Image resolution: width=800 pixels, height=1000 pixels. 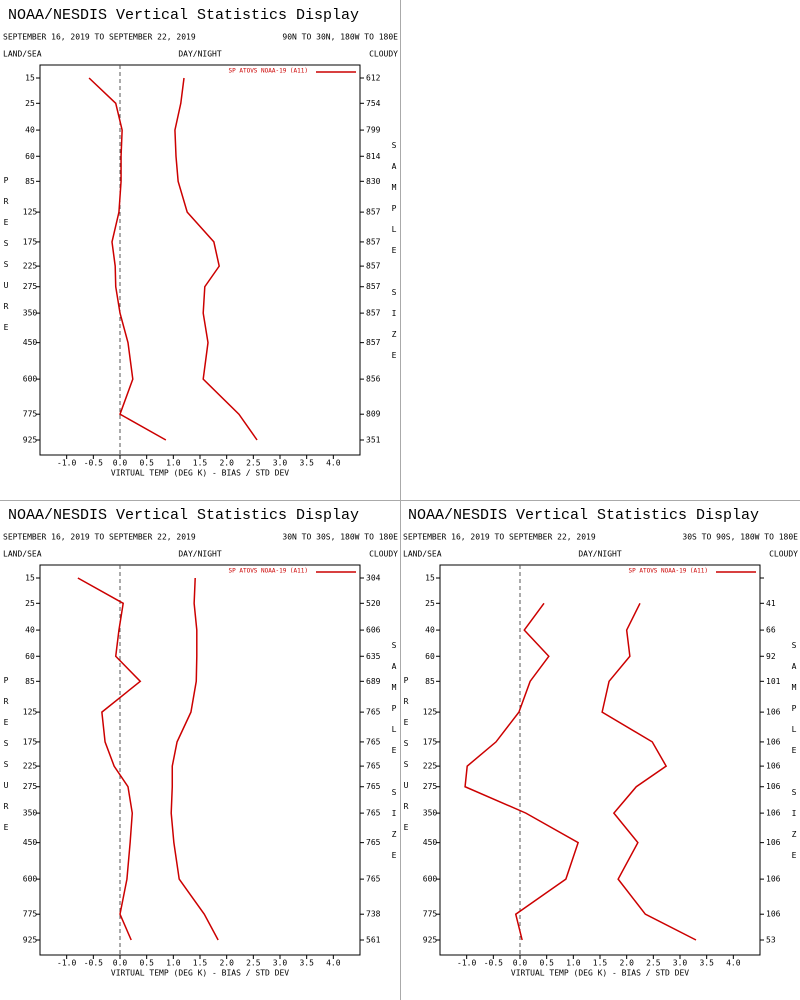 I want to click on region: 90N TO 30N, 180W TO 180E, so click(x=340, y=37).